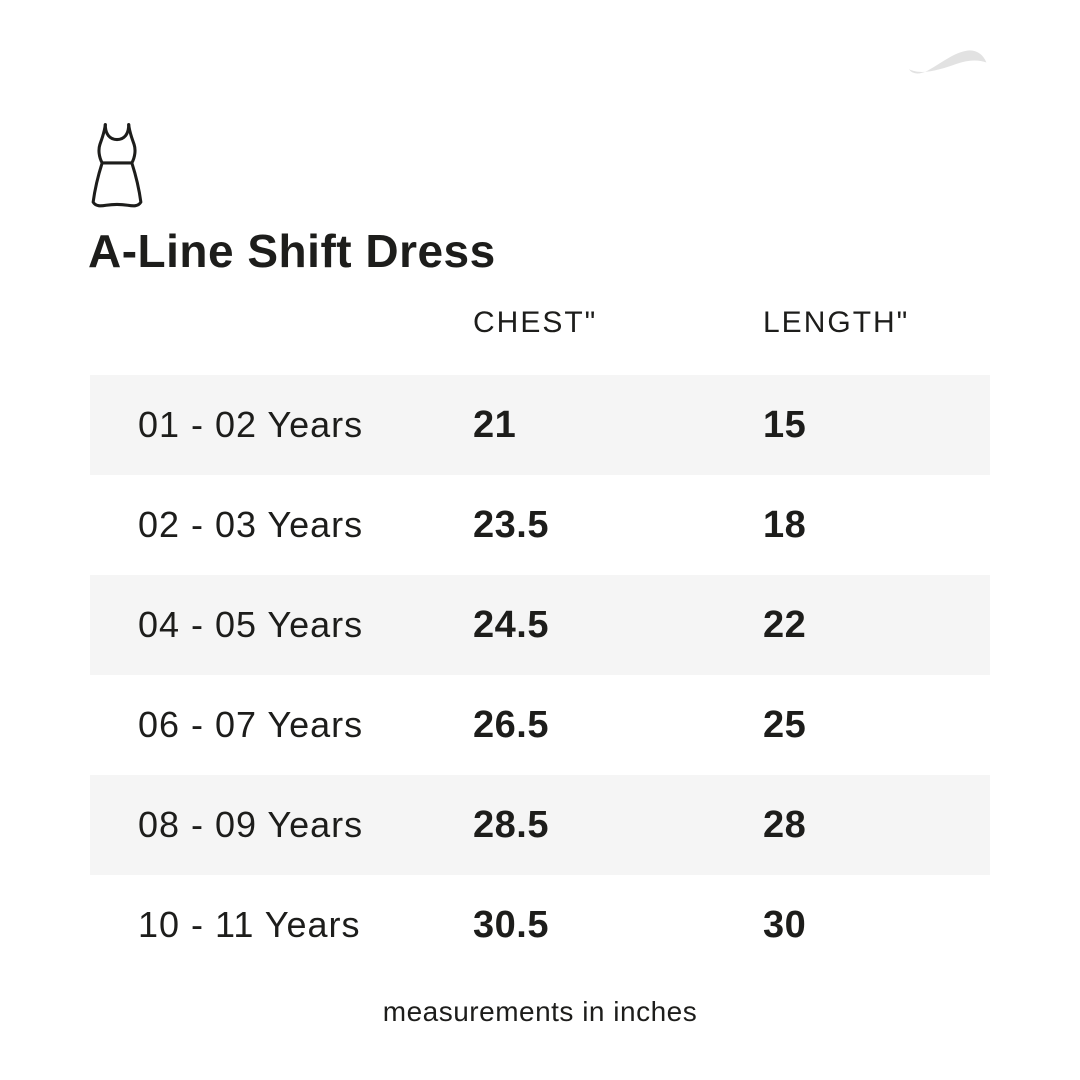  What do you see at coordinates (785, 524) in the screenshot?
I see `length-cell: 18` at bounding box center [785, 524].